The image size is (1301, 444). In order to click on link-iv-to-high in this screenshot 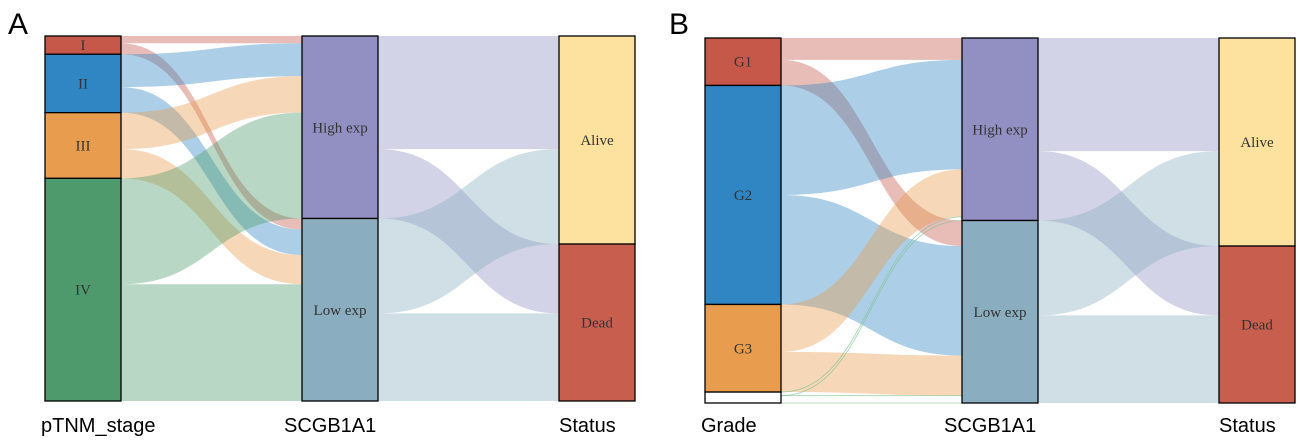, I will do `click(211, 198)`.